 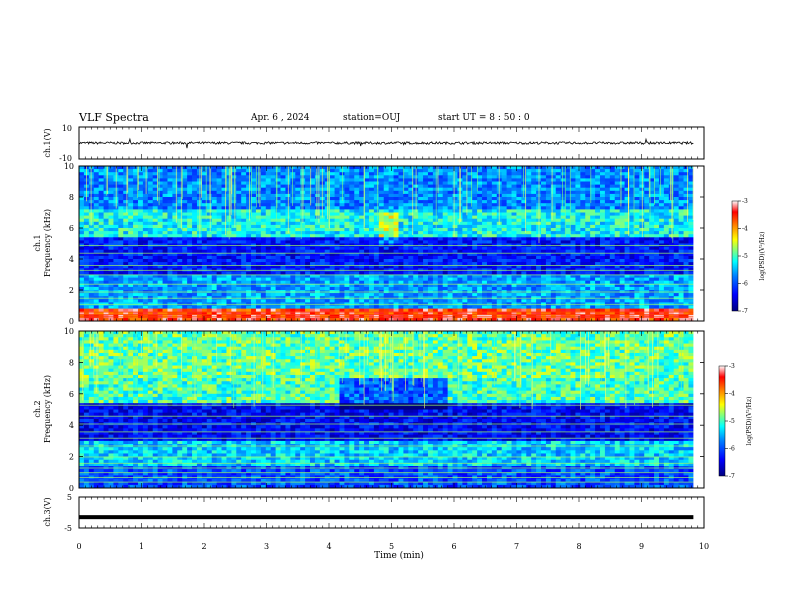 I want to click on ch3-ylabel: ch.3(V), so click(x=47, y=511).